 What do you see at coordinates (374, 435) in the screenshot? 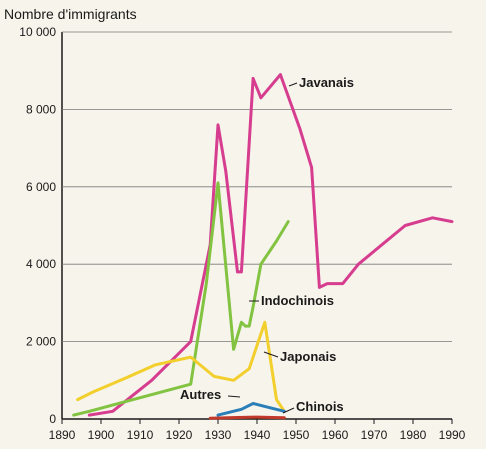
I see `x-tick-label-1970: 1970` at bounding box center [374, 435].